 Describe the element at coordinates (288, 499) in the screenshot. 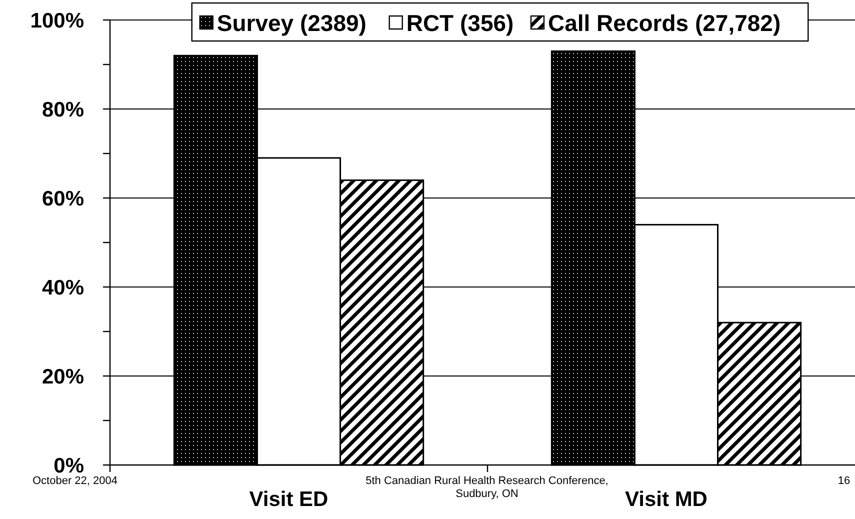

I see `x-tick-label: Visit ED` at that location.